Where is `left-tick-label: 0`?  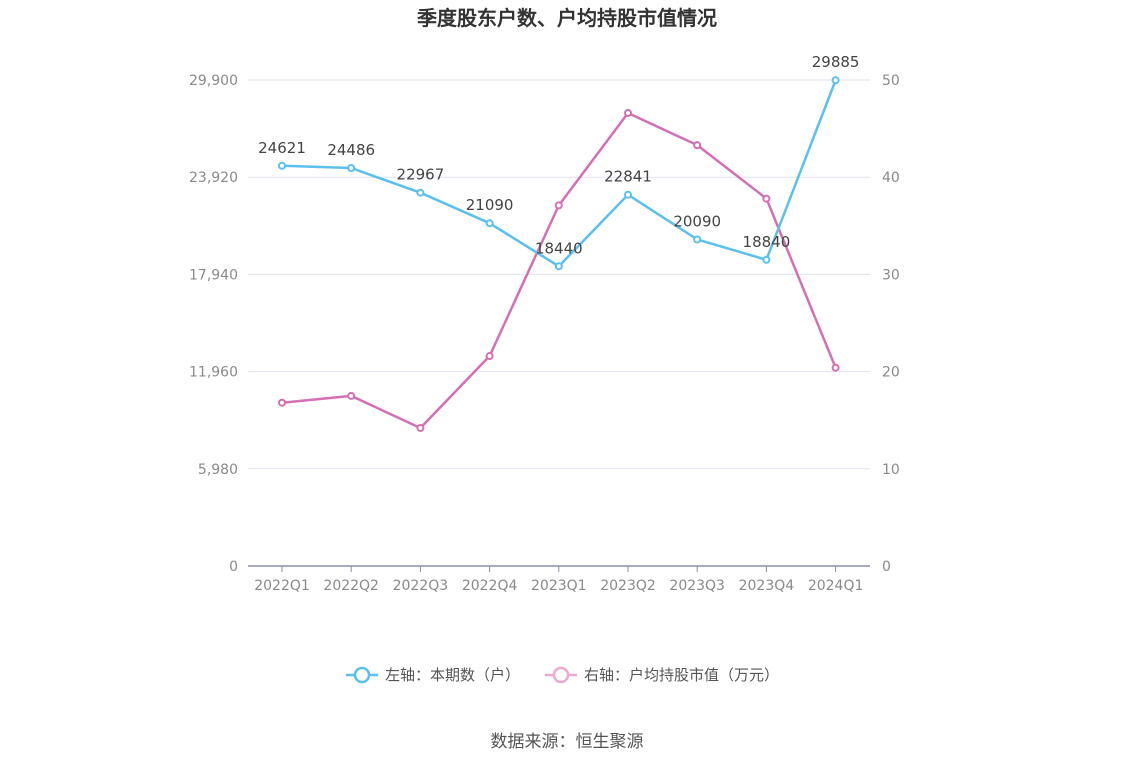 left-tick-label: 0 is located at coordinates (233, 567).